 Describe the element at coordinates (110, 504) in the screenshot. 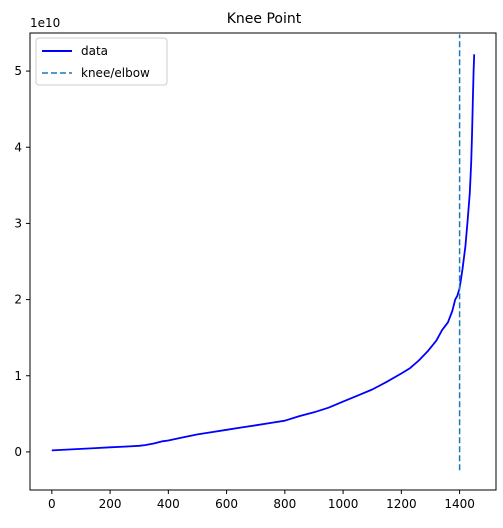

I see `x-tick-label: 200` at that location.